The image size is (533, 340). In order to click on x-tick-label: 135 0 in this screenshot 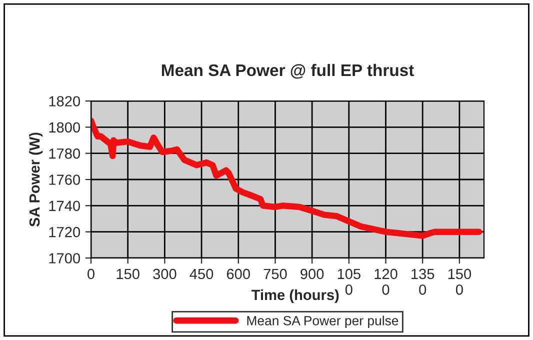, I will do `click(423, 281)`.